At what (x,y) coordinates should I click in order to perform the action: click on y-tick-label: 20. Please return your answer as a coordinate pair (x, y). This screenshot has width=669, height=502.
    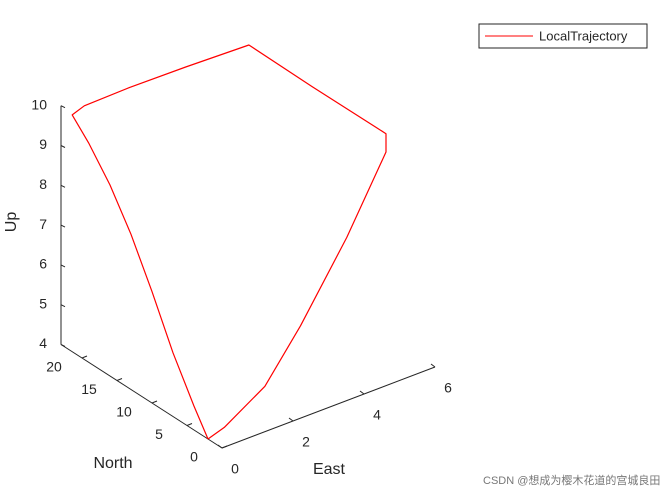
    Looking at the image, I should click on (54, 367).